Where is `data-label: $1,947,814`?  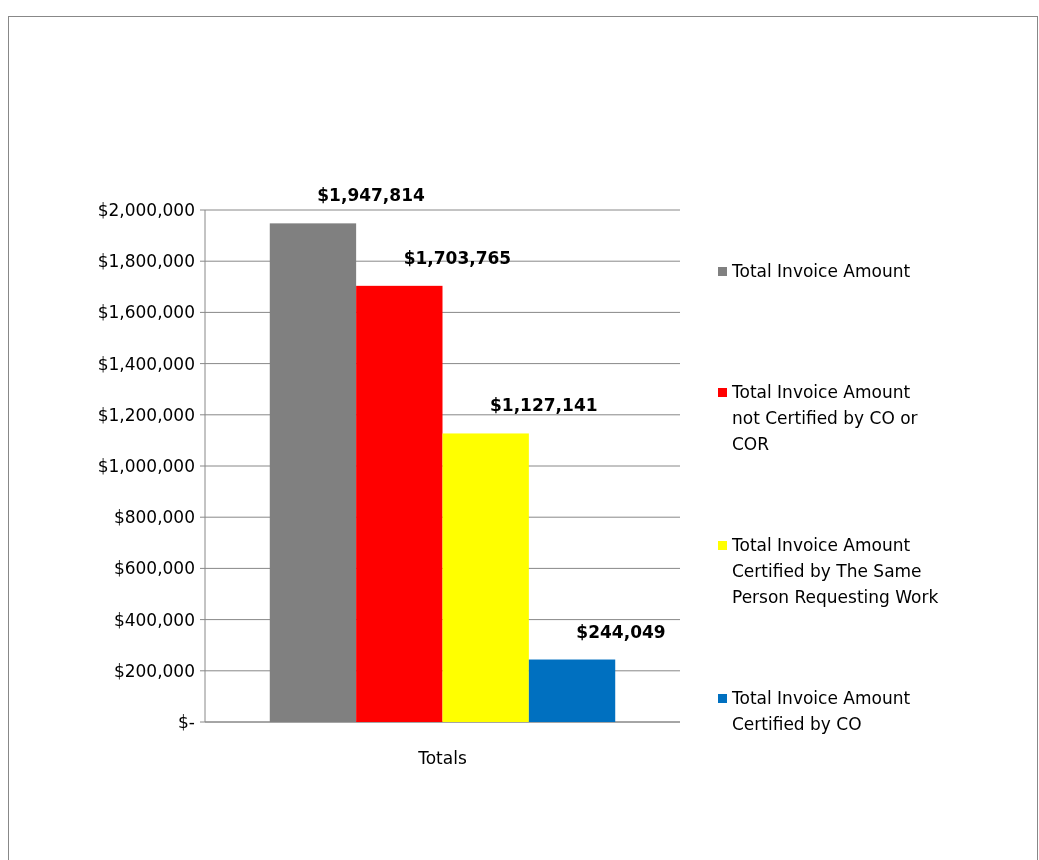
data-label: $1,947,814 is located at coordinates (371, 195).